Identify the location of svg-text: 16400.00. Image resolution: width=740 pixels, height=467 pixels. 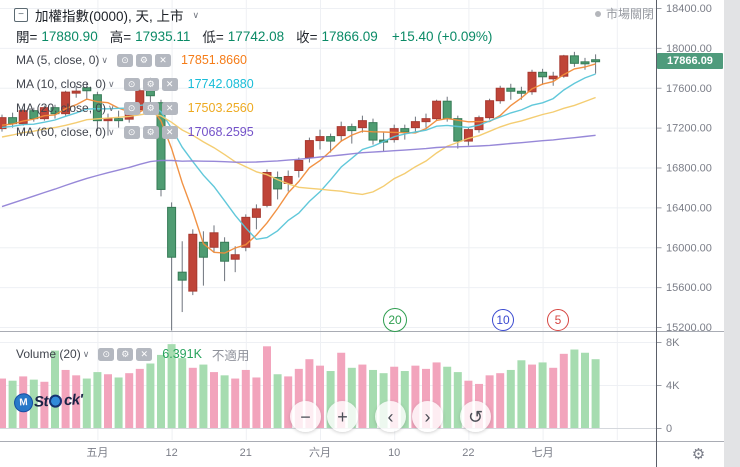
(689, 208).